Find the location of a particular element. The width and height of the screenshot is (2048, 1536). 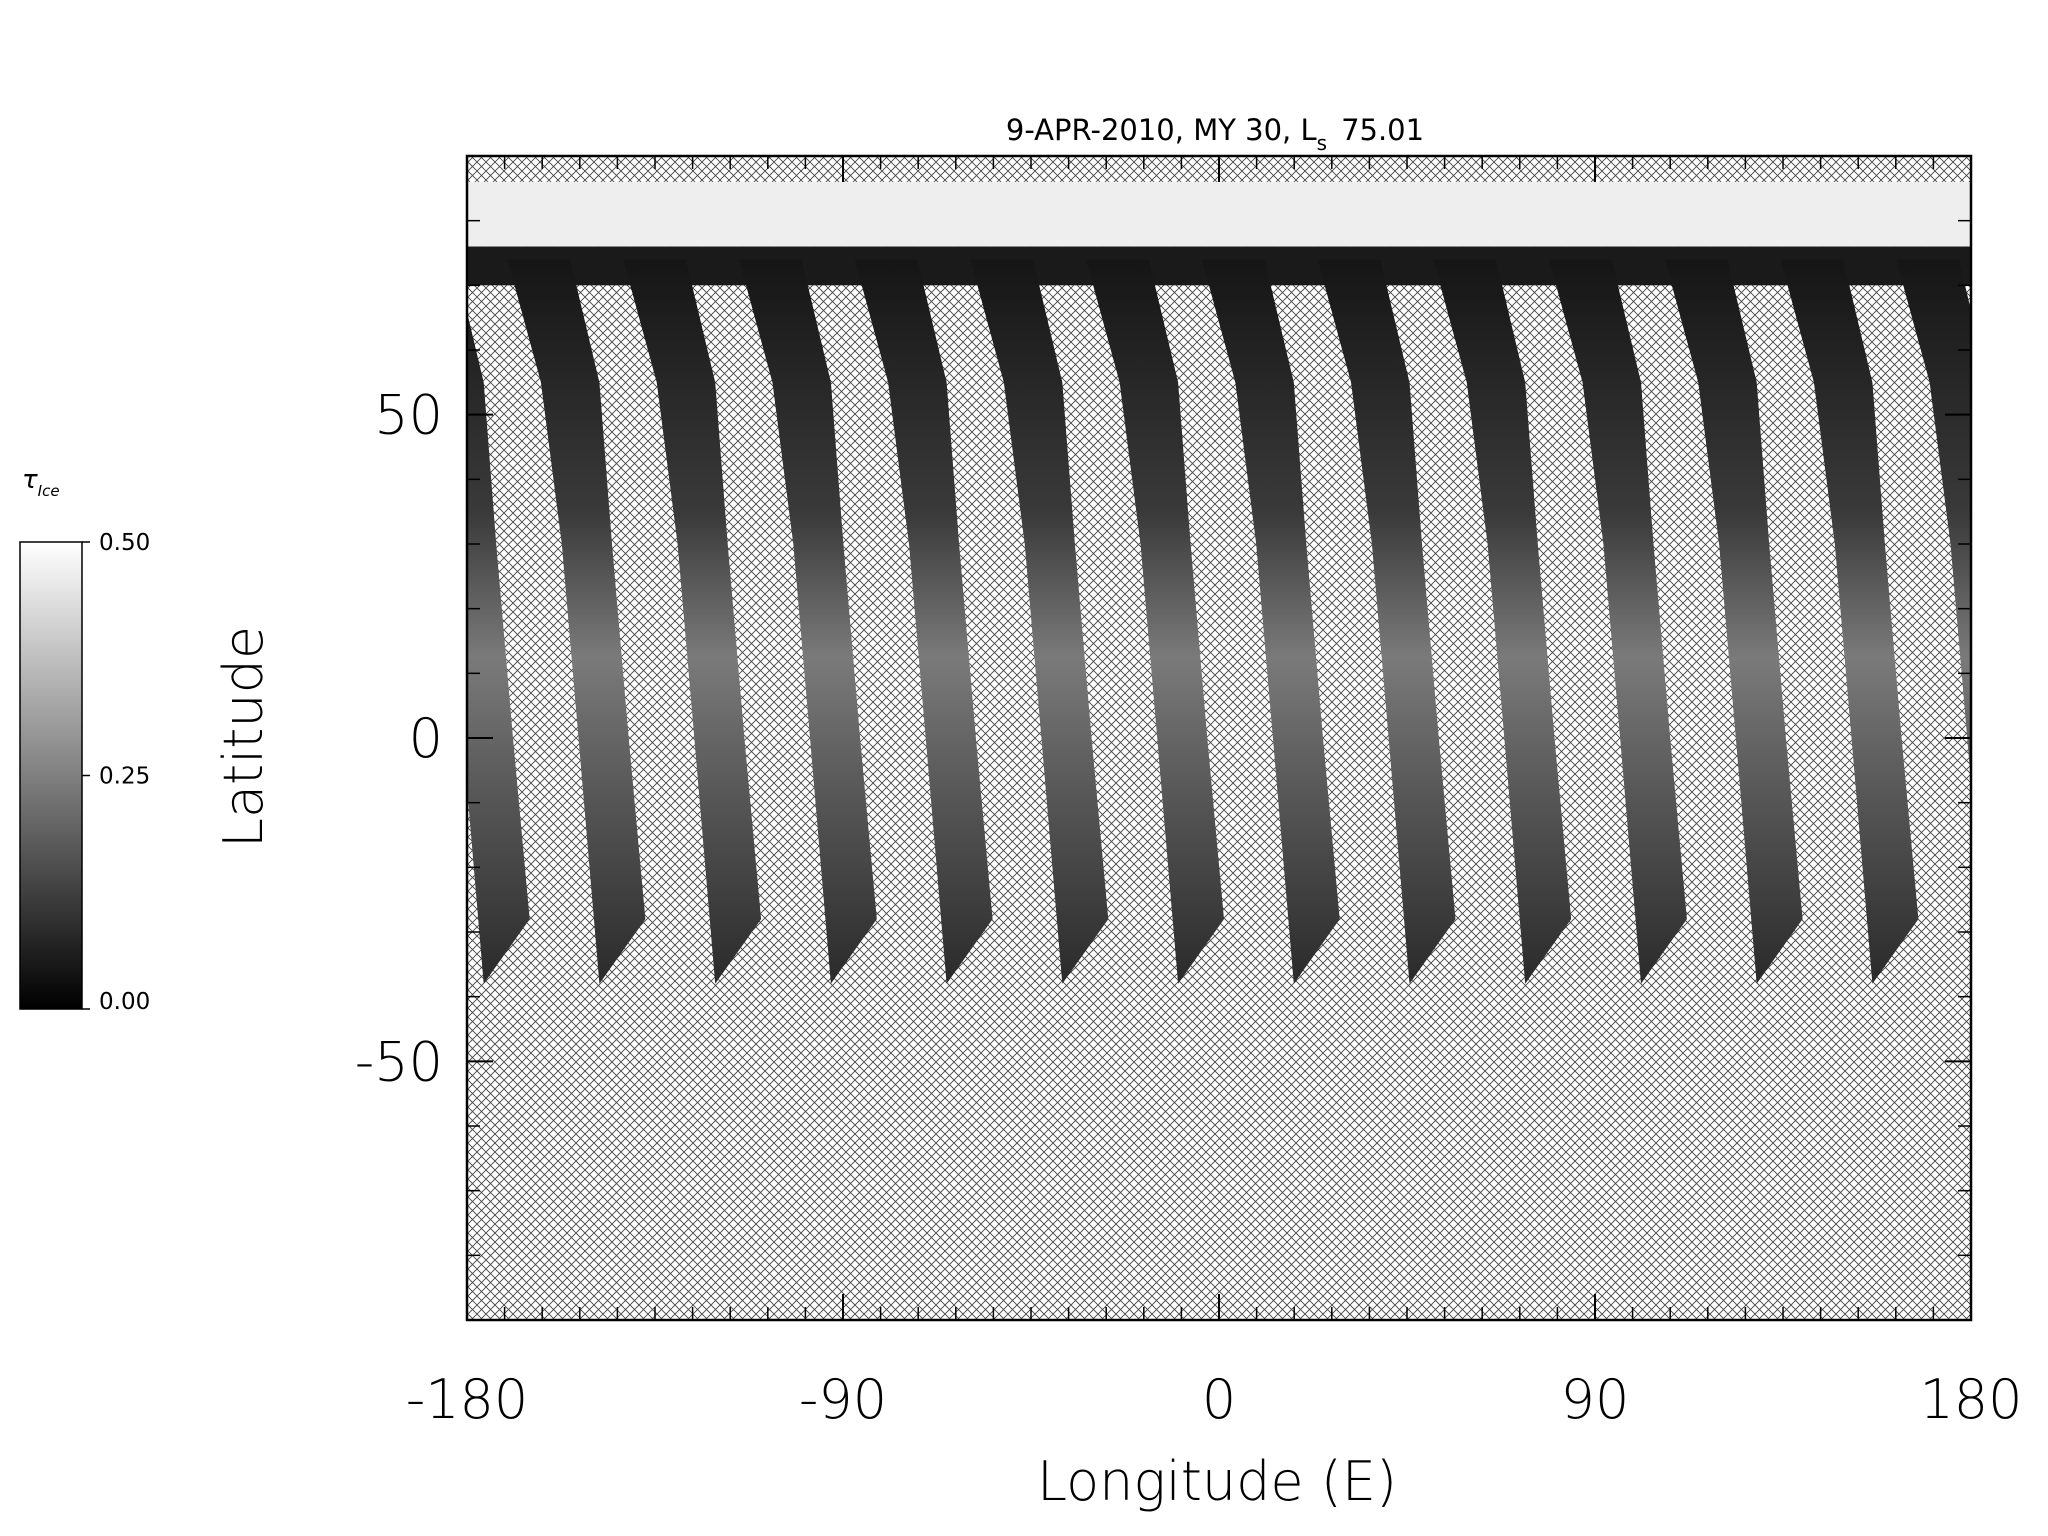

x-tick-label: 0 is located at coordinates (1219, 1399).